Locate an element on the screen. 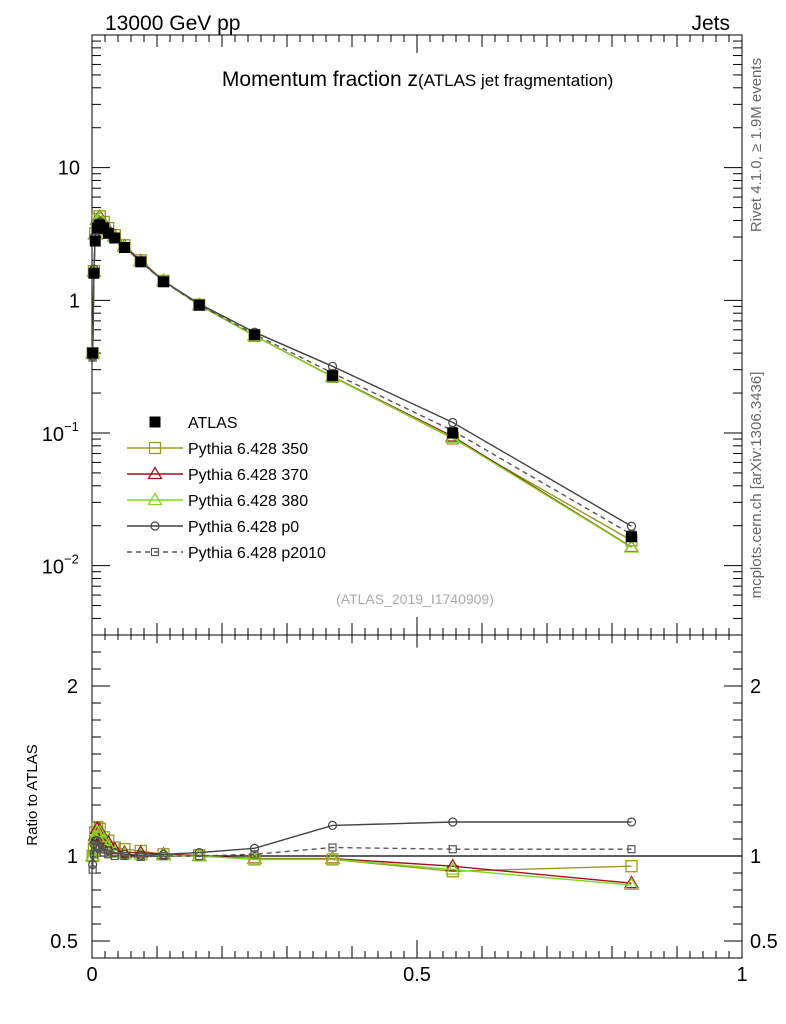 Image resolution: width=786 pixels, height=1024 pixels. legend-label-pythia-6-428-370: Pythia 6.428 370 is located at coordinates (248, 475).